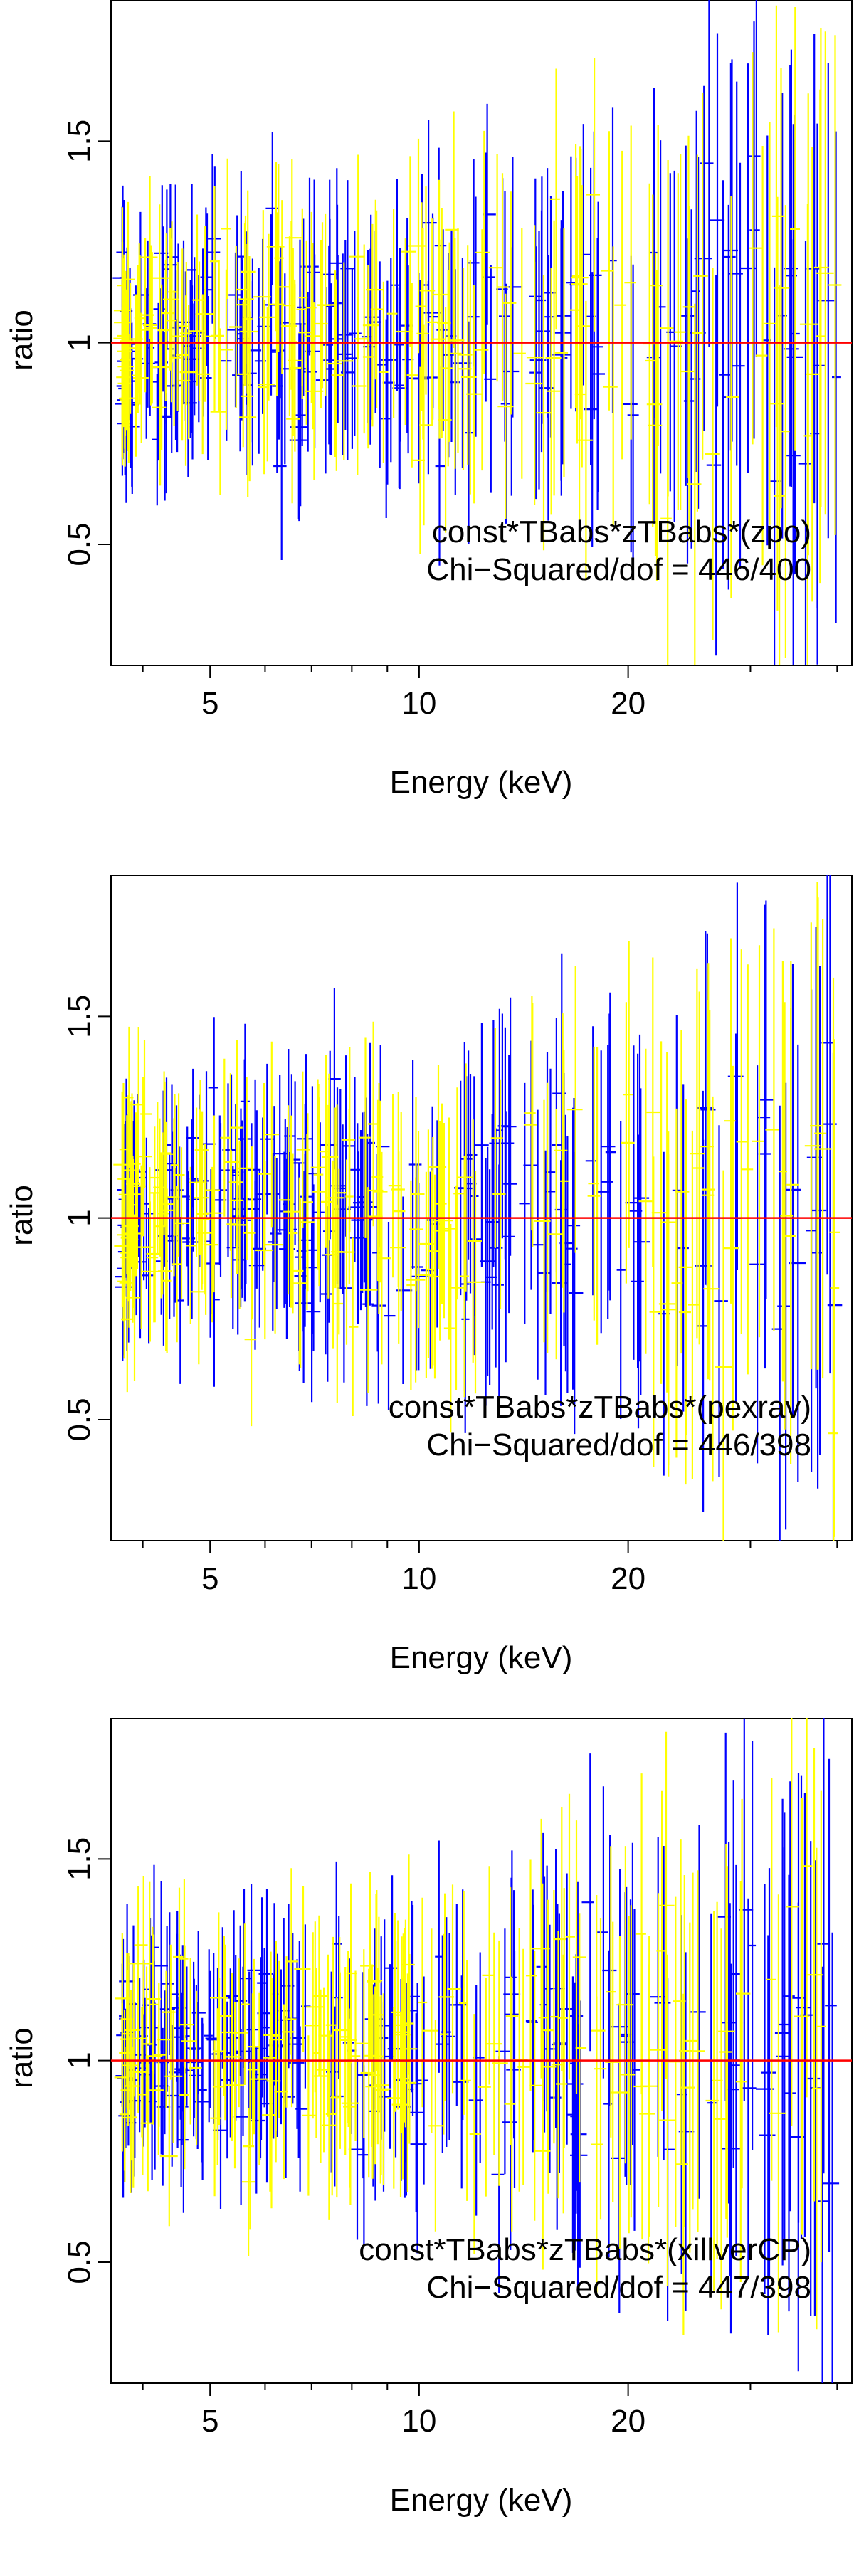 The image size is (854, 2576). Describe the element at coordinates (79, 1419) in the screenshot. I see `y-tick-label: 0.5` at that location.